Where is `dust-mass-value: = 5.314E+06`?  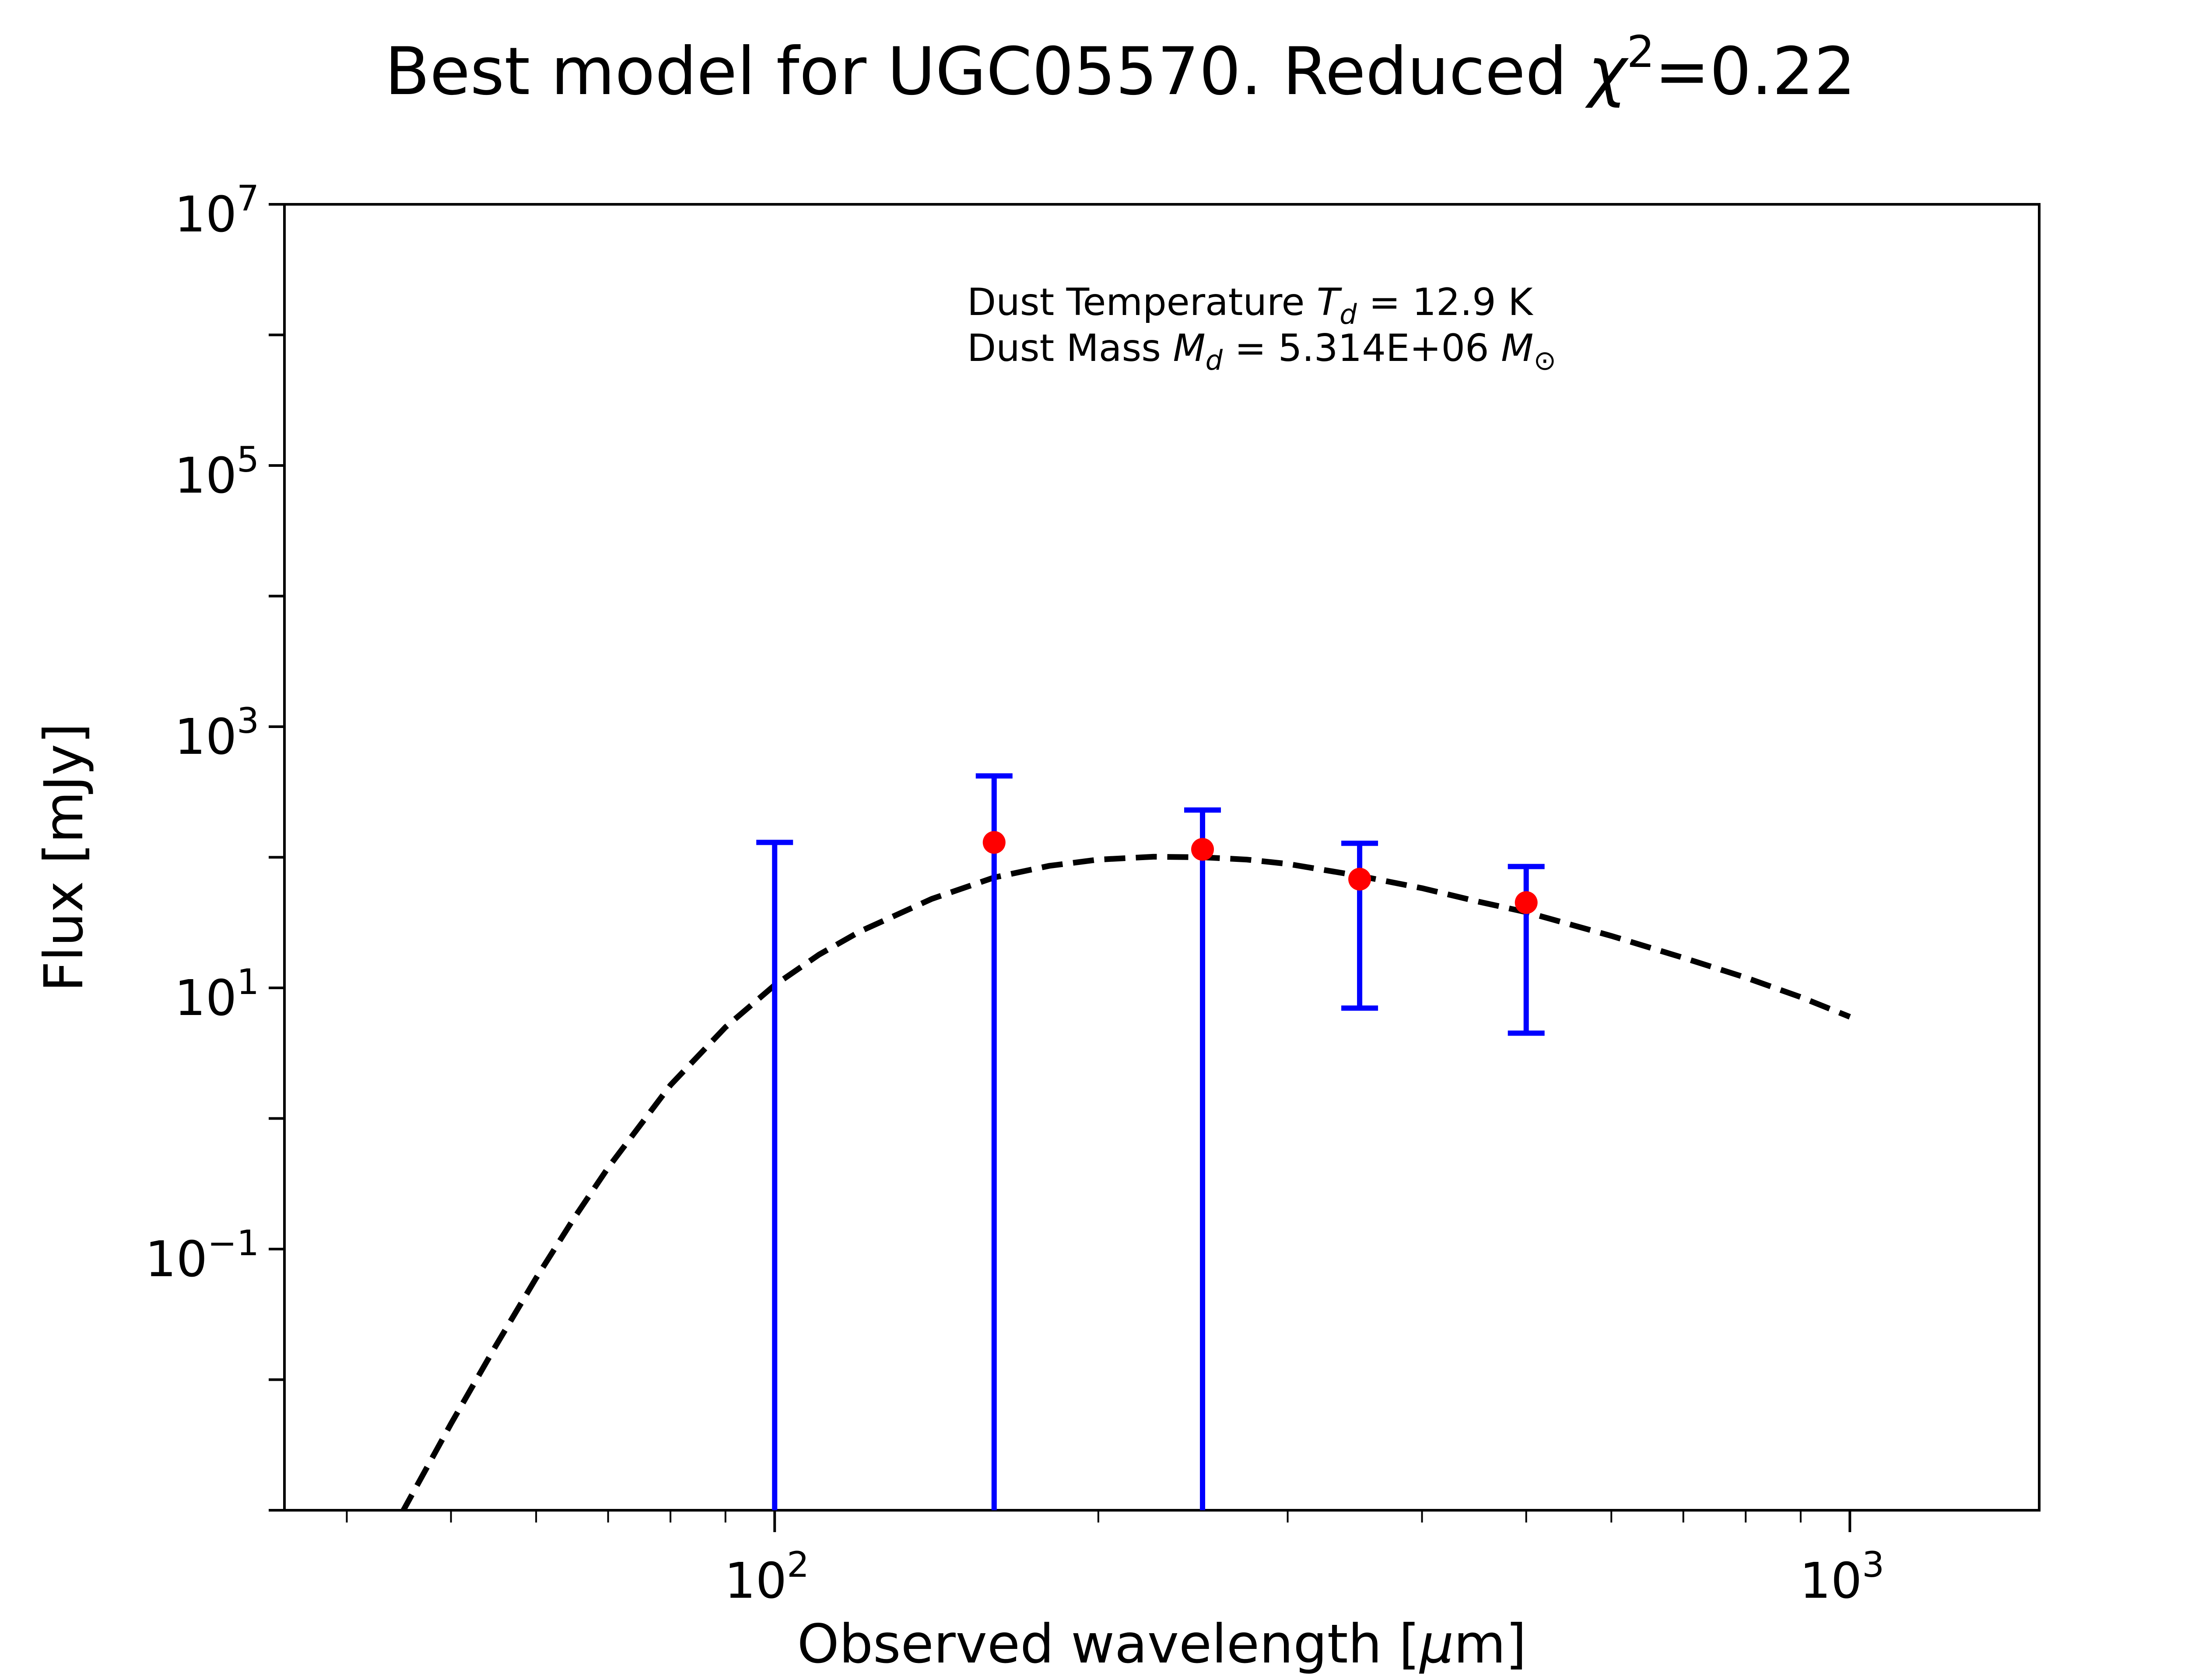 dust-mass-value: = 5.314E+06 is located at coordinates (1362, 348).